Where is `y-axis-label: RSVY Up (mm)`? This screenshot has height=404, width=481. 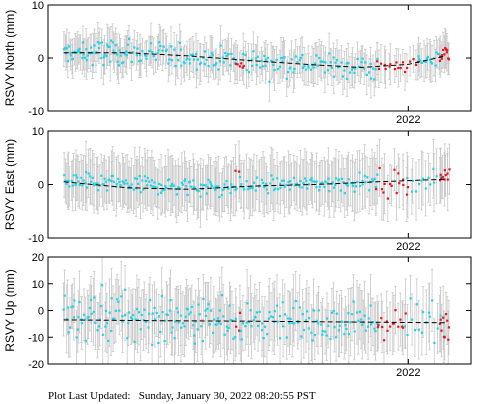
y-axis-label: RSVY Up (mm) is located at coordinates (10, 310).